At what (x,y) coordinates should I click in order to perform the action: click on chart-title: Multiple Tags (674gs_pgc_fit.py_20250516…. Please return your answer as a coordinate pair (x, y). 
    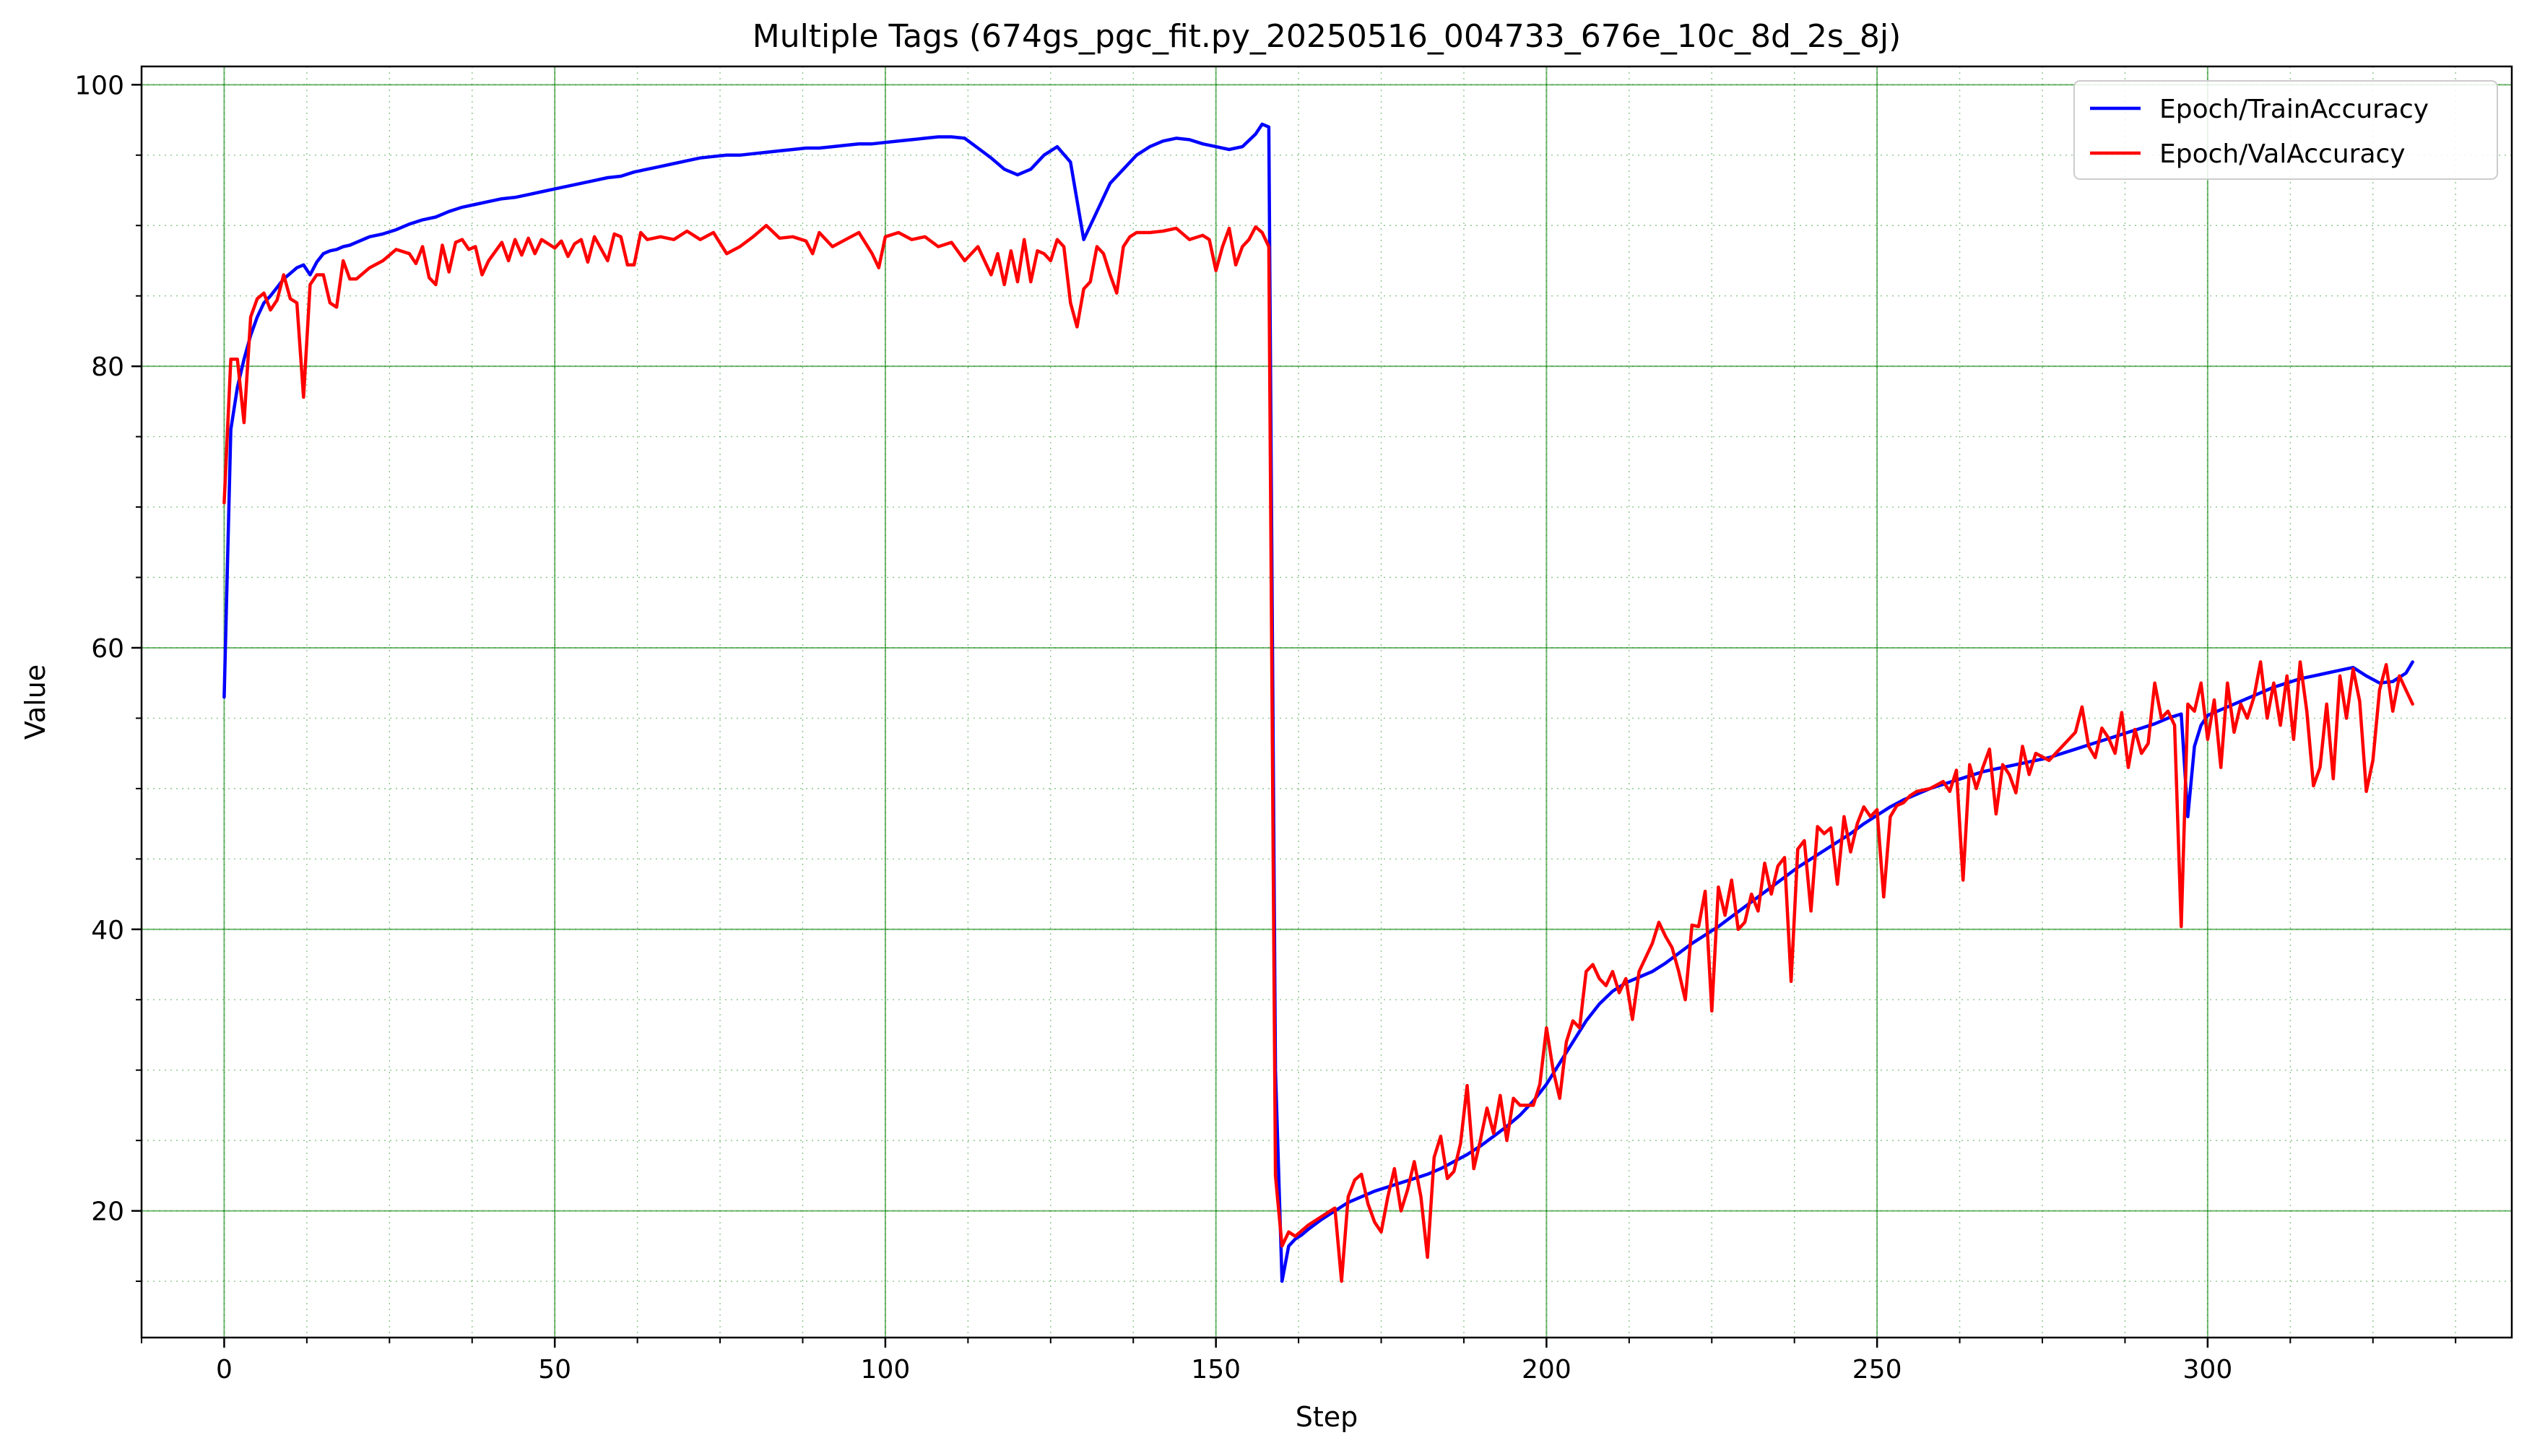
    Looking at the image, I should click on (1327, 36).